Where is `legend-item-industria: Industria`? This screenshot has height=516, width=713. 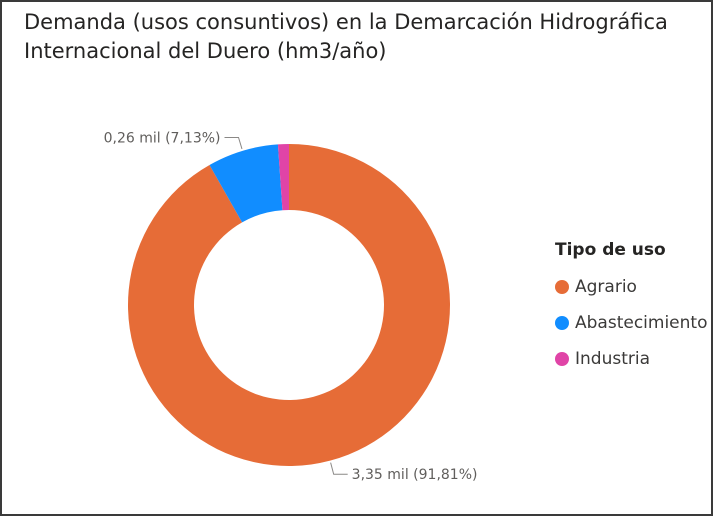 legend-item-industria: Industria is located at coordinates (631, 359).